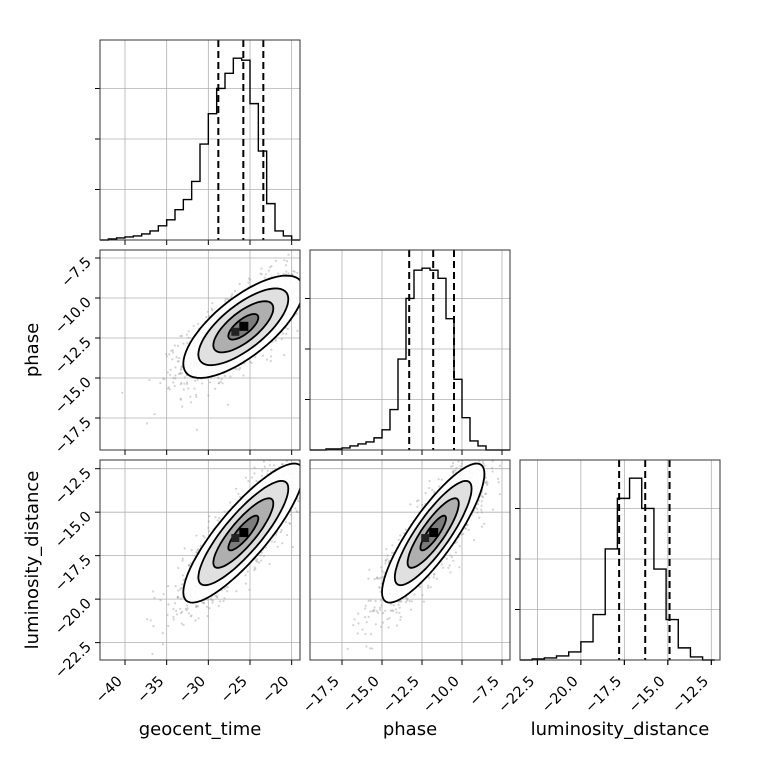 This screenshot has height=760, width=760. What do you see at coordinates (361, 695) in the screenshot?
I see `x-tick-label: −15.0` at bounding box center [361, 695].